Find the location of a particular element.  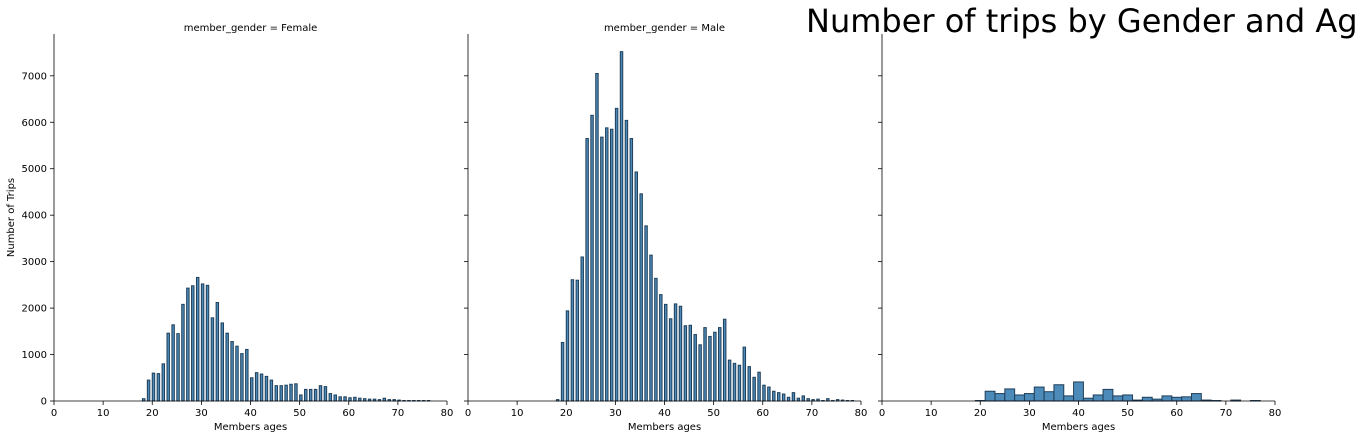

panel-1-y-tick-label: 7000 is located at coordinates (34, 76).